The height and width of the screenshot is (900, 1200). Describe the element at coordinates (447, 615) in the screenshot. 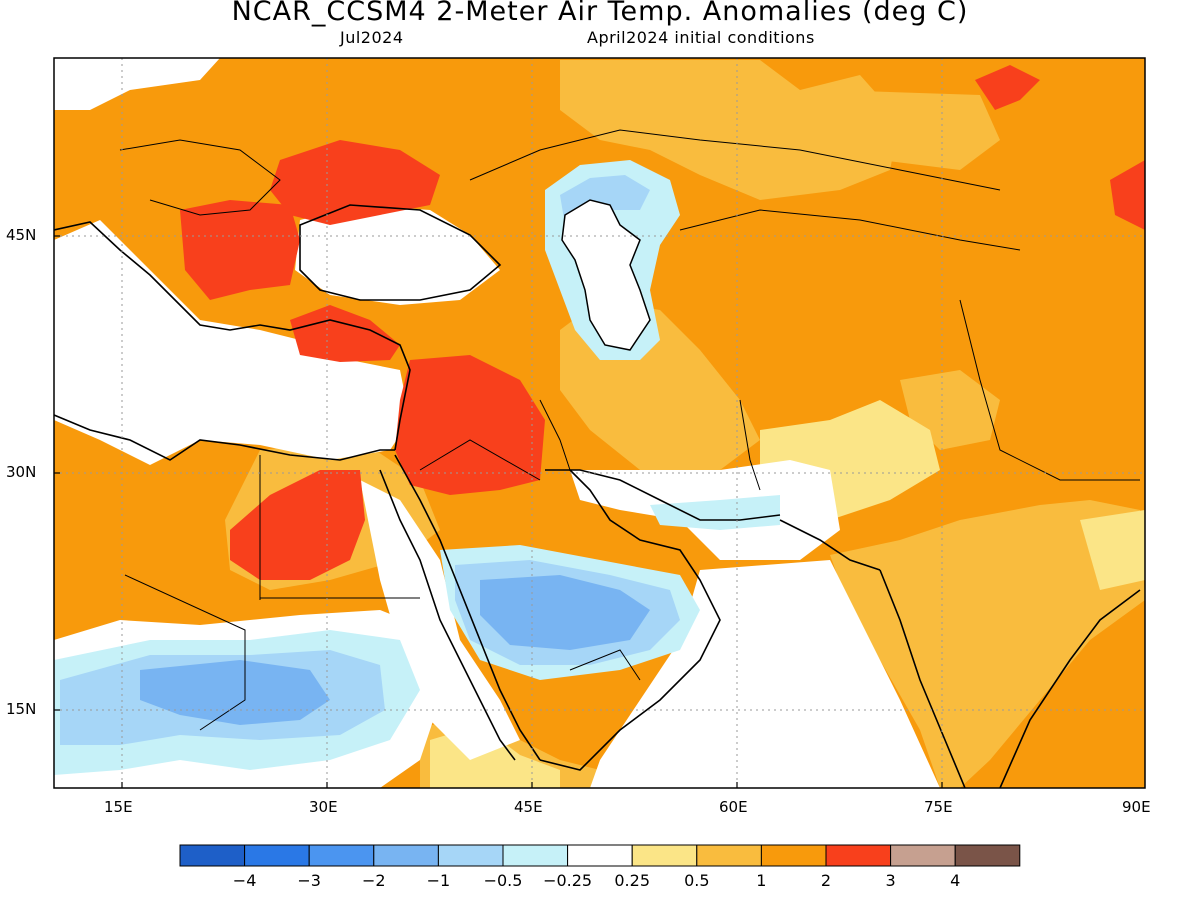

I see `red-sea-west-coast` at that location.